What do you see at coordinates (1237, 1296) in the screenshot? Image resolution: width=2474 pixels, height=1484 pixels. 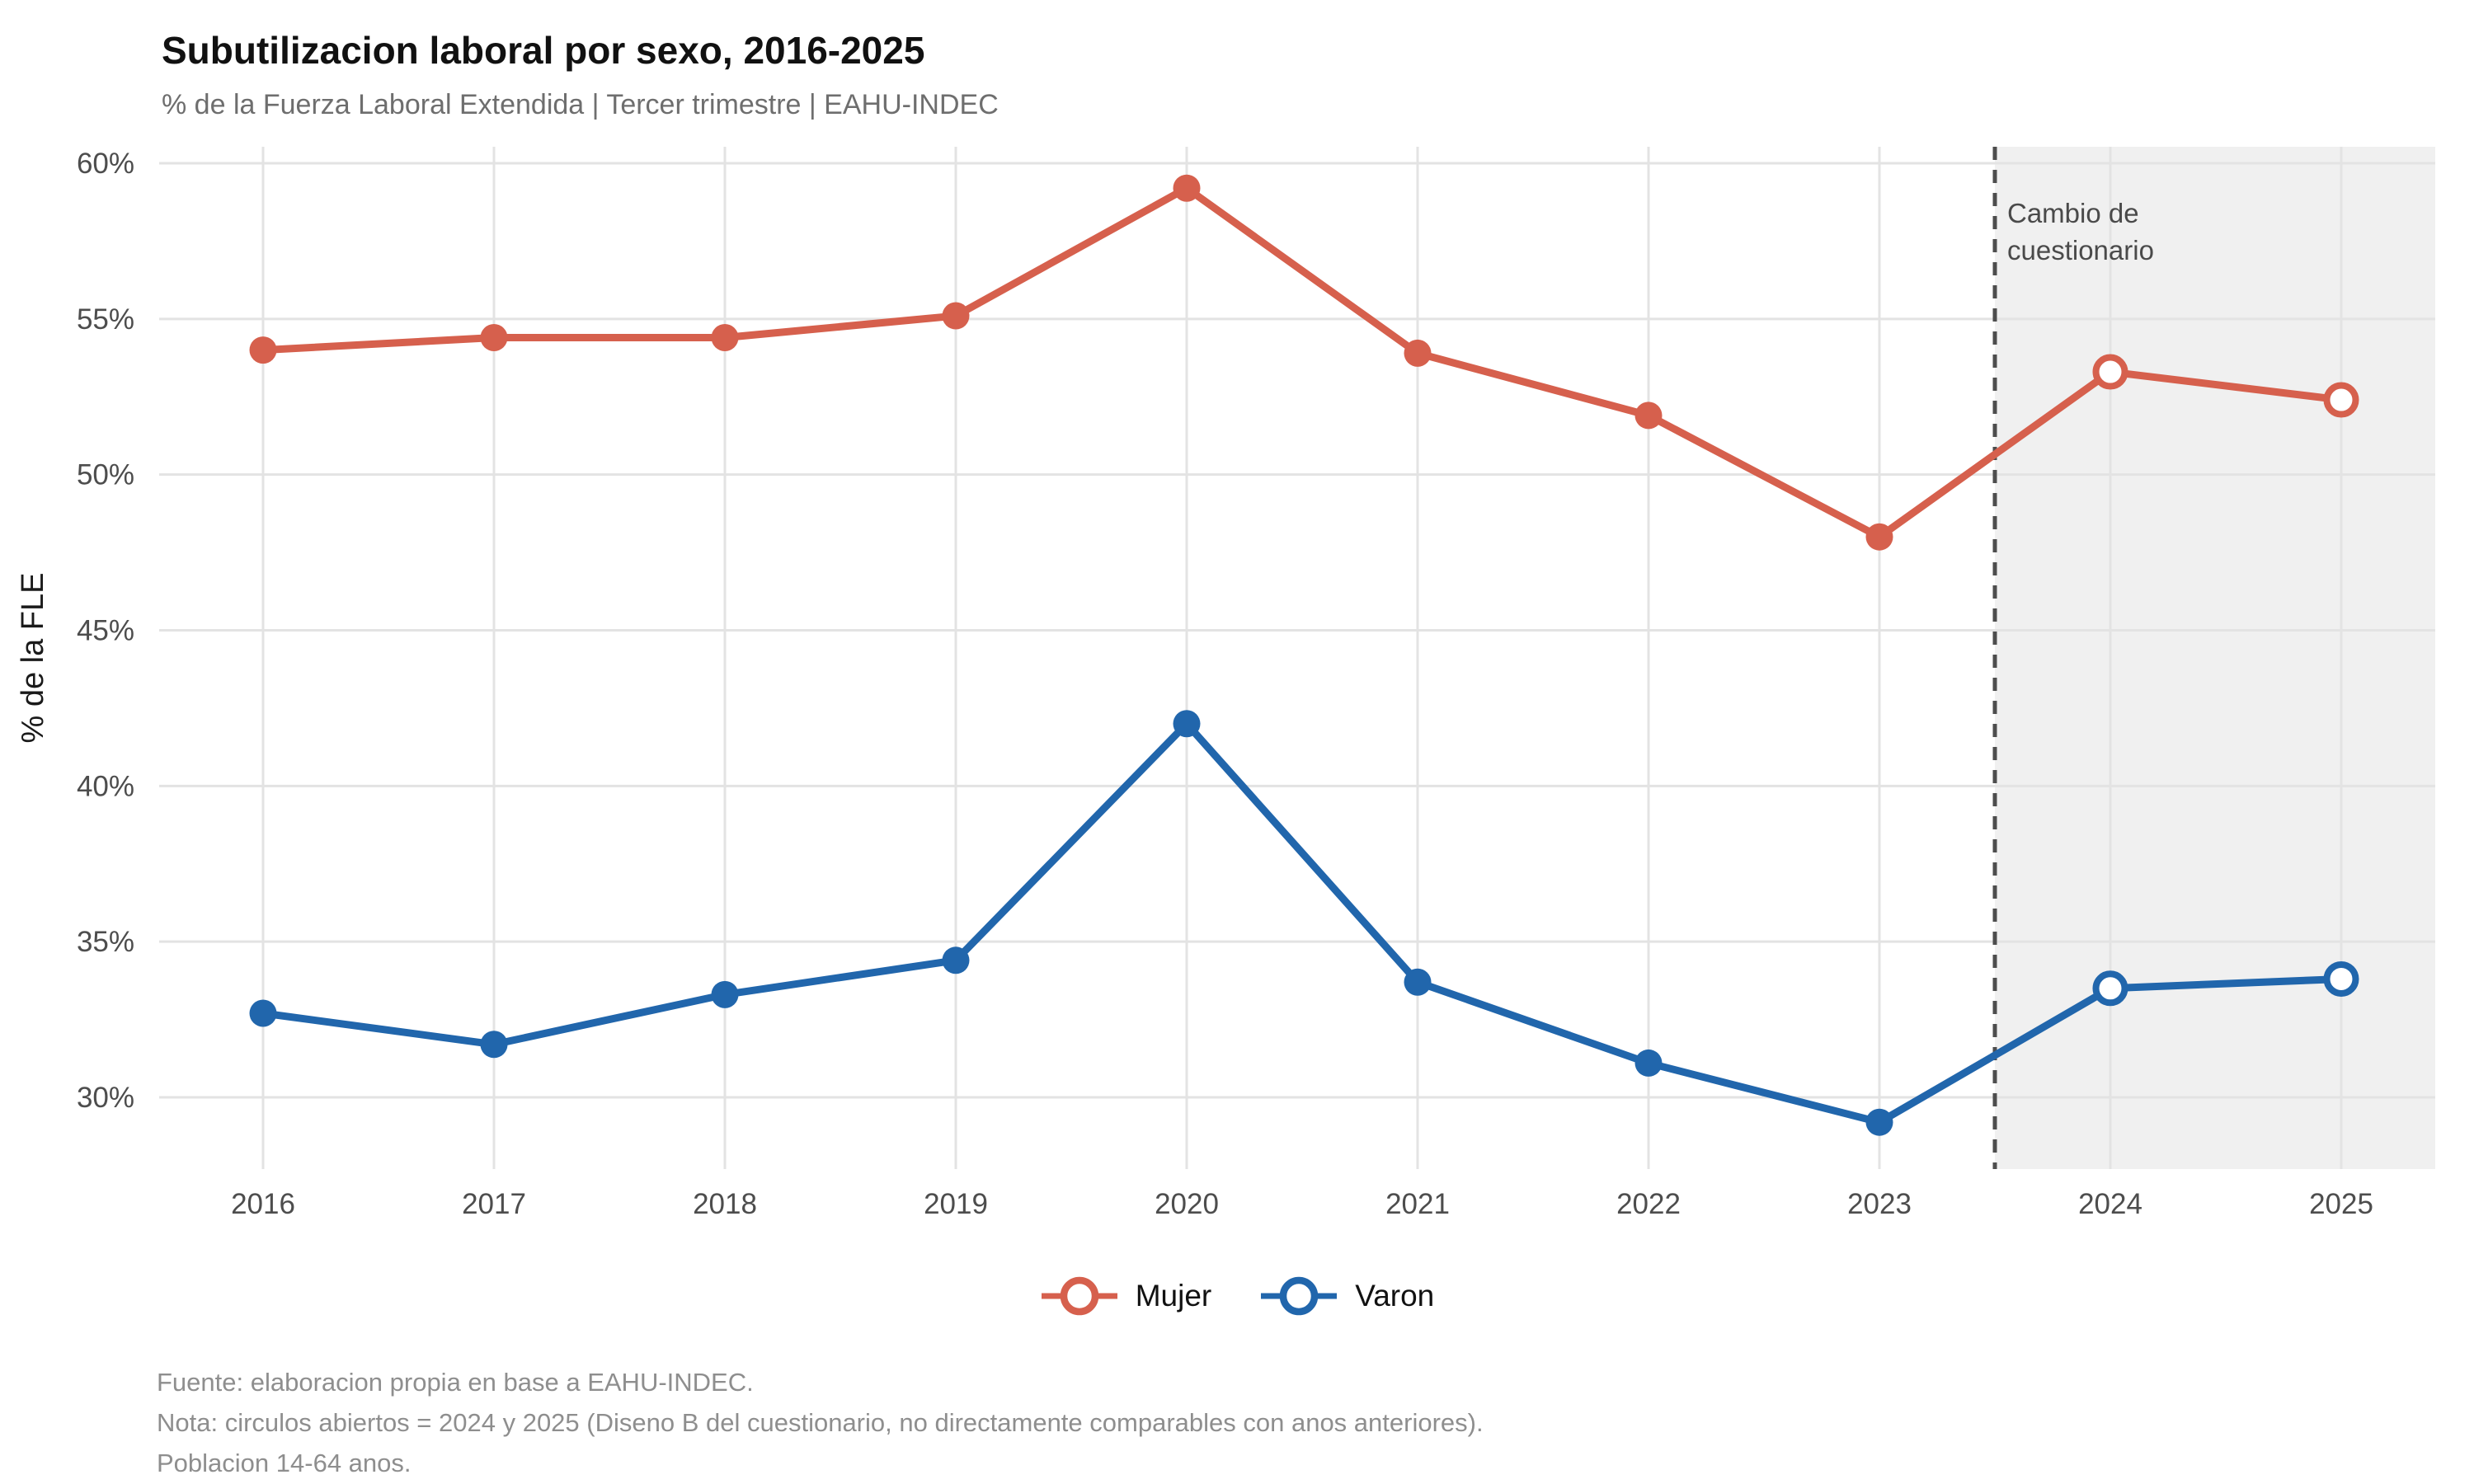 I see `legend: Mujer Varon` at bounding box center [1237, 1296].